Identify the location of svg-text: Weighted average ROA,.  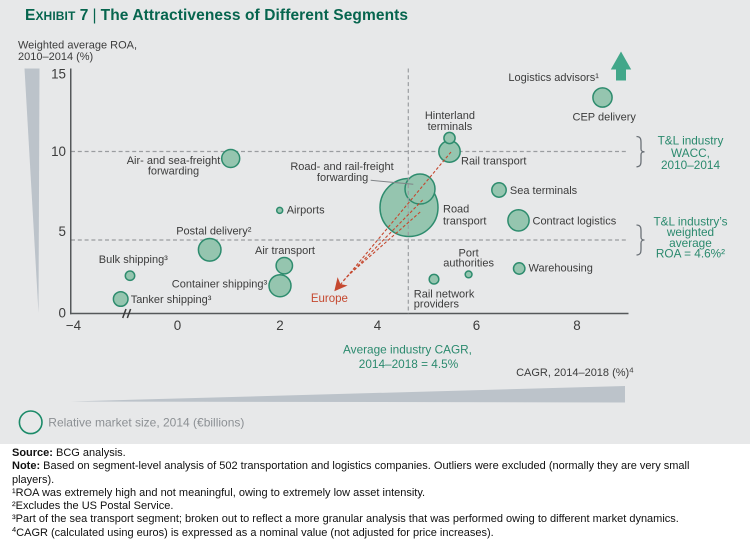
(77, 46).